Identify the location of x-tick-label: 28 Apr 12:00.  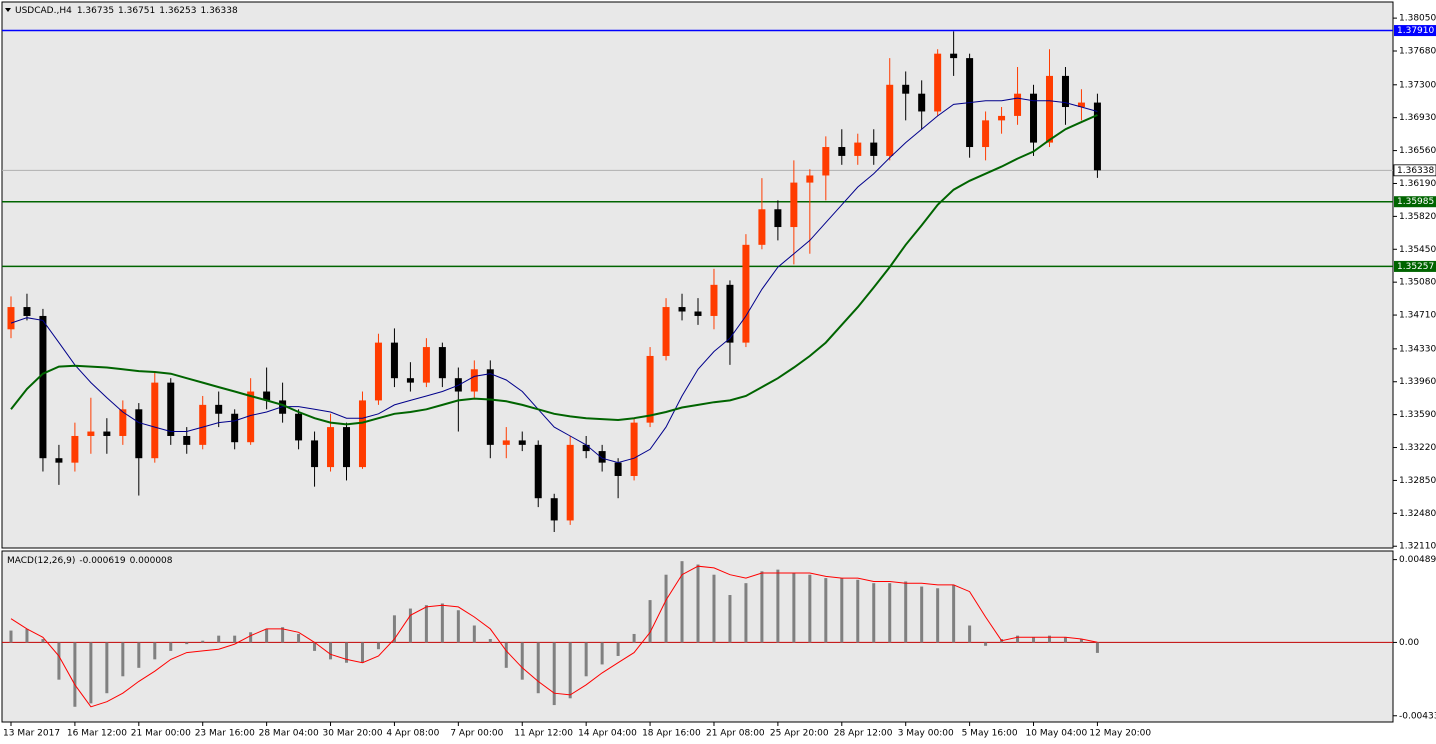
(863, 734).